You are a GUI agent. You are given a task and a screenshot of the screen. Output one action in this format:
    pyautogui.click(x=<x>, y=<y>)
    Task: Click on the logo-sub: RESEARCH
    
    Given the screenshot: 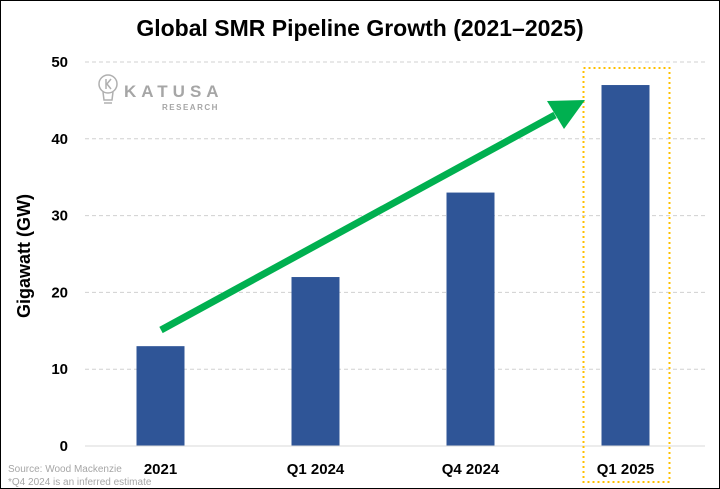 What is the action you would take?
    pyautogui.click(x=190, y=107)
    